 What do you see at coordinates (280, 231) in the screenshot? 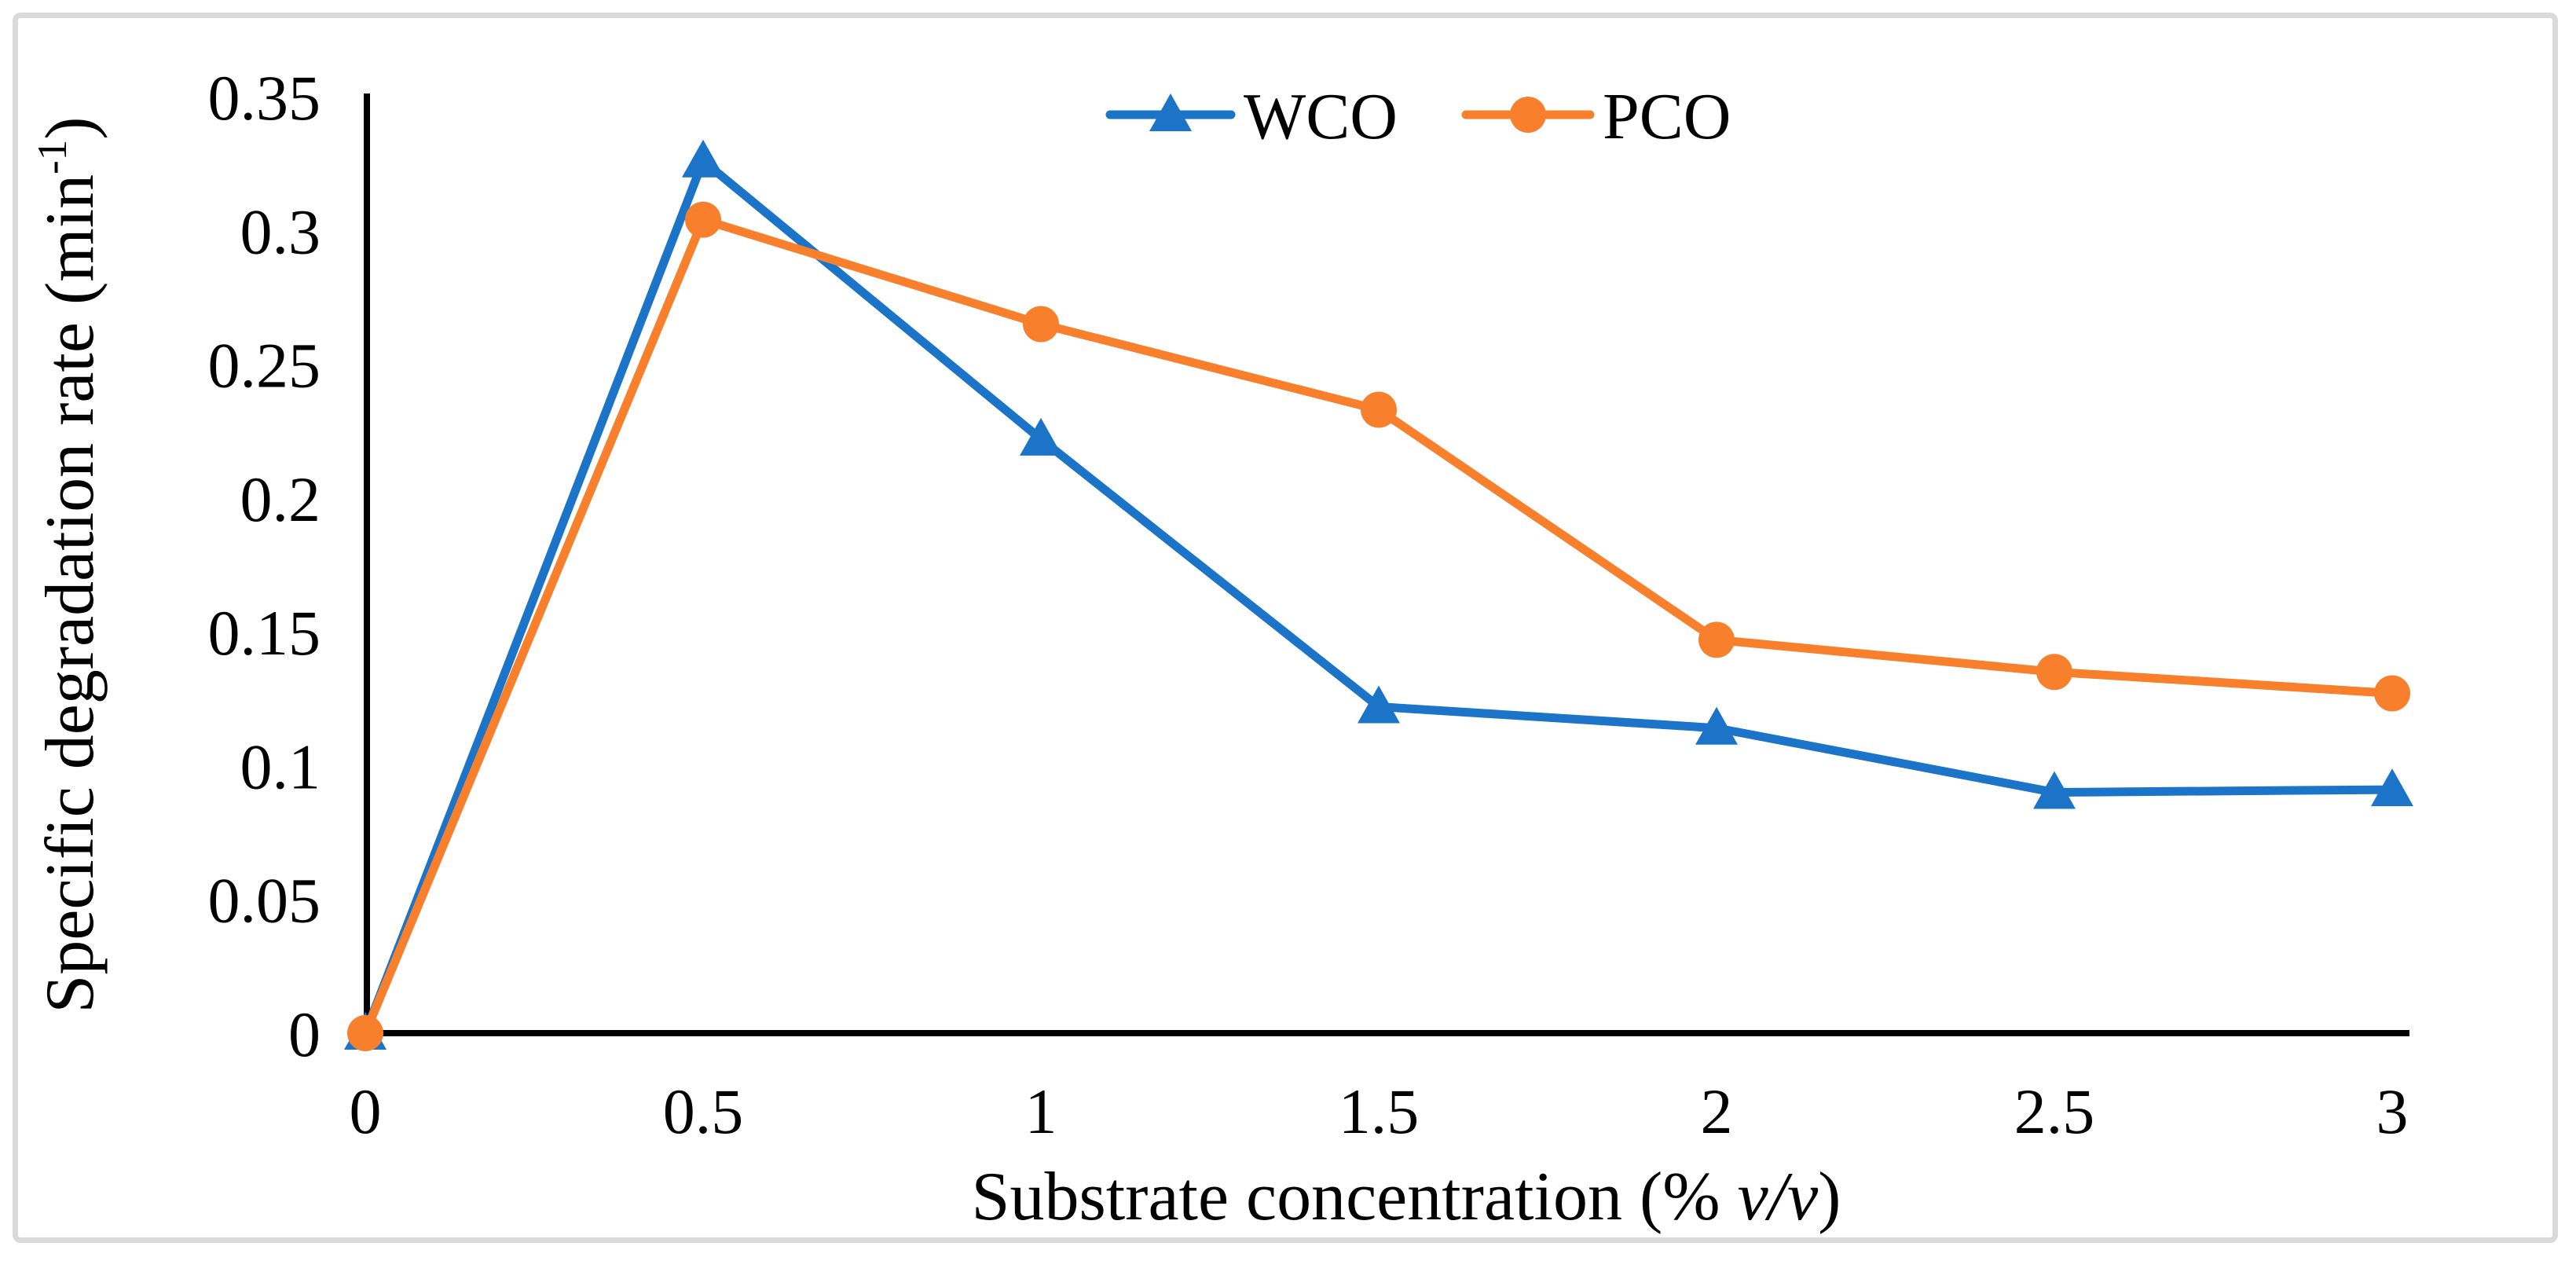
I see `y-tick-label: 0.3` at bounding box center [280, 231].